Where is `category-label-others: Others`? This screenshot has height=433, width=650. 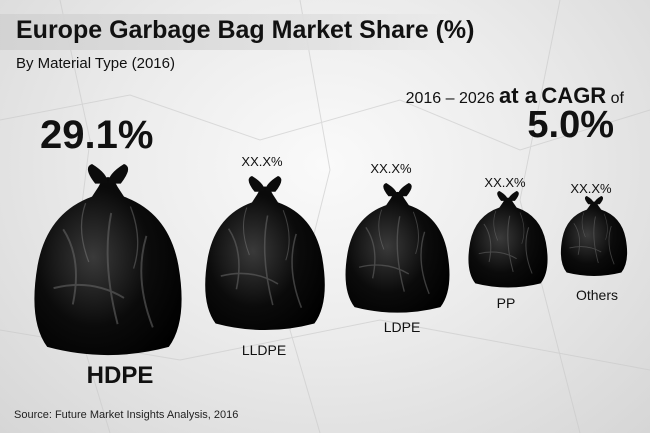 category-label-others: Others is located at coordinates (597, 295).